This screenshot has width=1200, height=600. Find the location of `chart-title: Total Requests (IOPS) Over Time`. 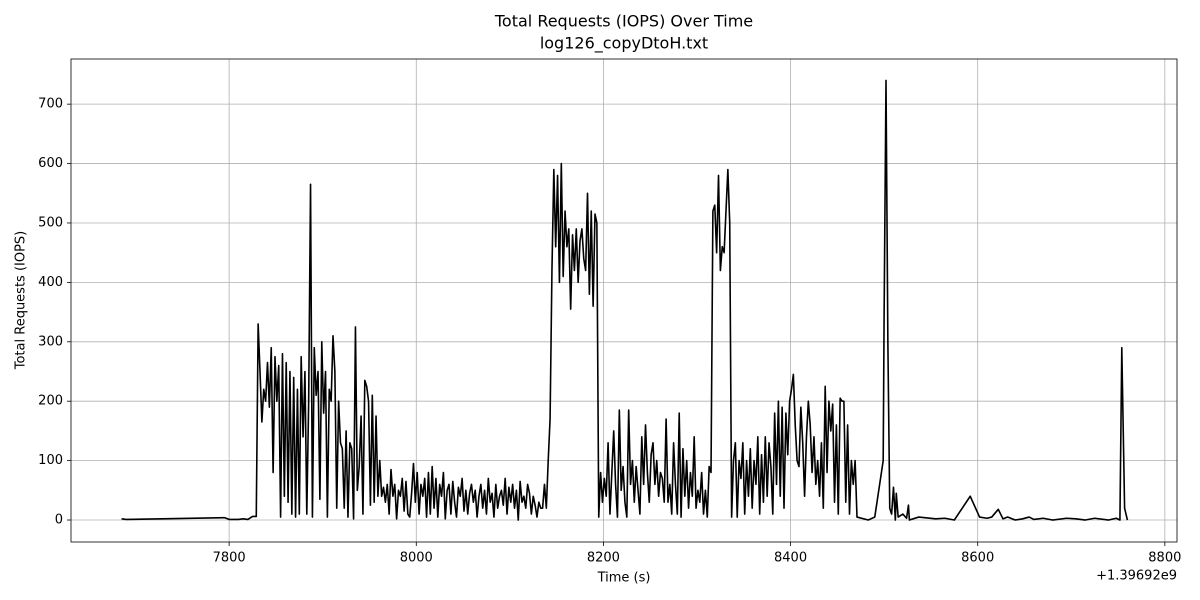

chart-title: Total Requests (IOPS) Over Time is located at coordinates (623, 21).